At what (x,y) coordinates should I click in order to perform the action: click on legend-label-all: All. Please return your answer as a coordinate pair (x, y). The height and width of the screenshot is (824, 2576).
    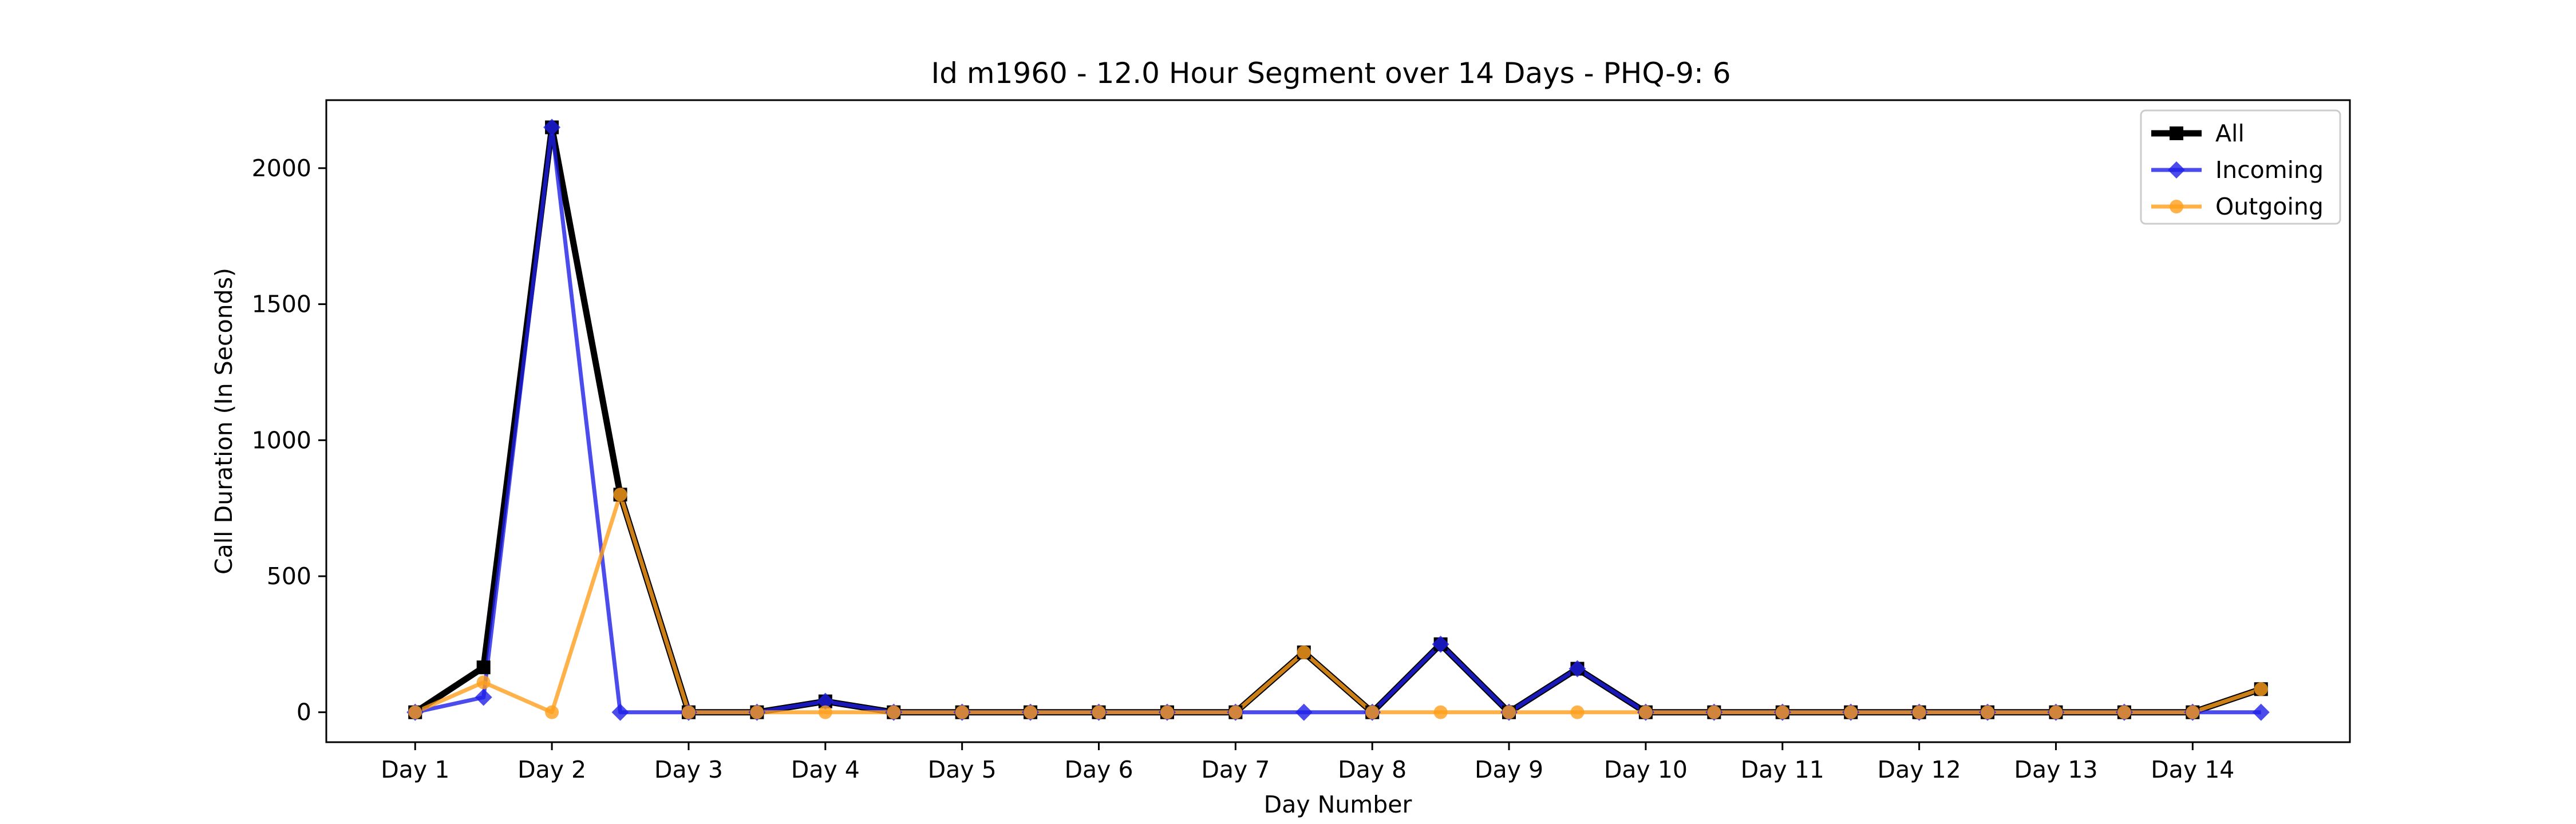
    Looking at the image, I should click on (2230, 133).